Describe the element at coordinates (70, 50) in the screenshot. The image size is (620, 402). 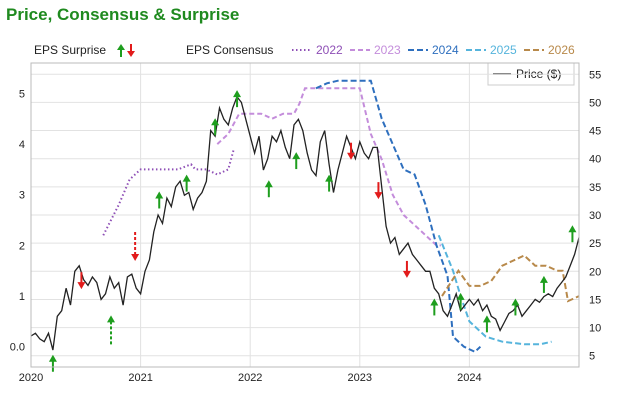
I see `legend-eps-surprise-label: EPS Surprise` at that location.